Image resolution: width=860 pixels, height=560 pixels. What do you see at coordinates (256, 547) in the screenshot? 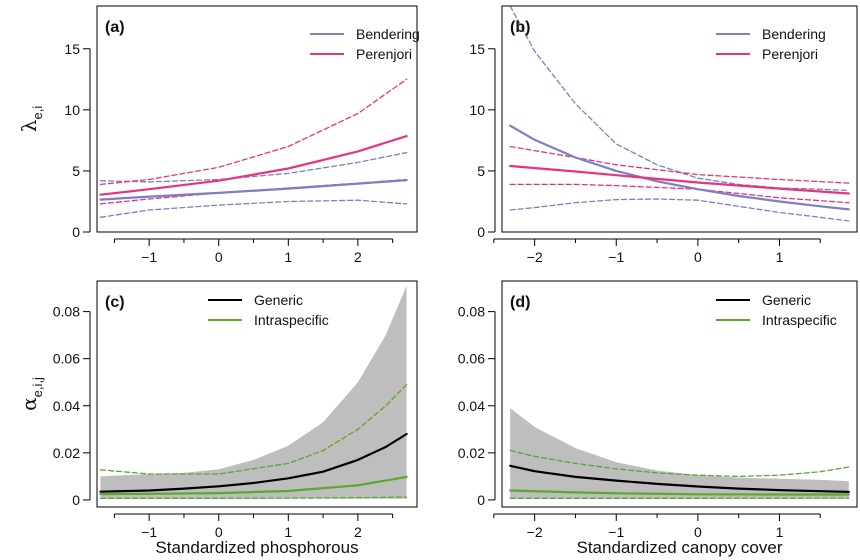
I see `x-axis-title: Standardized phosphorous` at bounding box center [256, 547].